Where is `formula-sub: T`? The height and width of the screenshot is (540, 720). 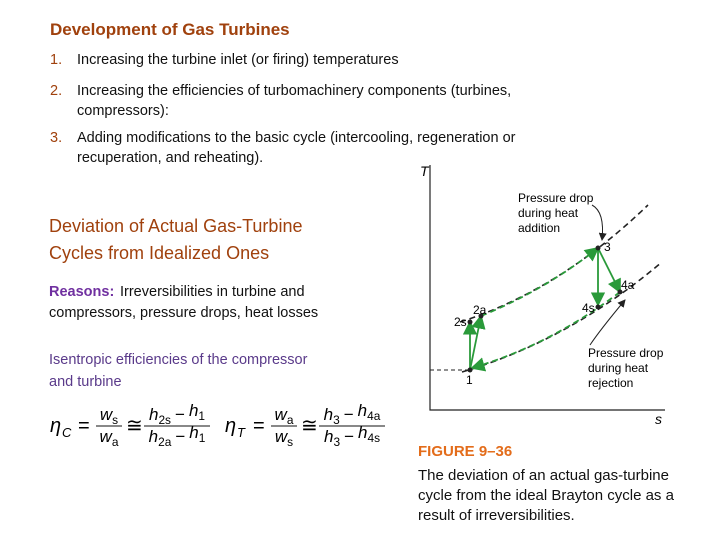 formula-sub: T is located at coordinates (241, 432).